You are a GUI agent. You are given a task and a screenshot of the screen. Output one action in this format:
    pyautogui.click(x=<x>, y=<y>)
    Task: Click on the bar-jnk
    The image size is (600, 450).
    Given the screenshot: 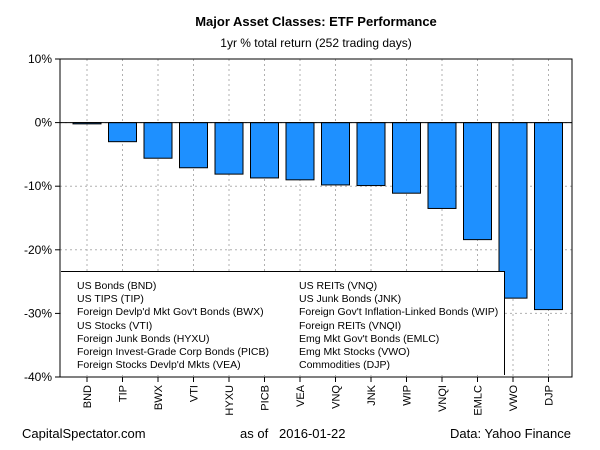 What is the action you would take?
    pyautogui.click(x=371, y=154)
    